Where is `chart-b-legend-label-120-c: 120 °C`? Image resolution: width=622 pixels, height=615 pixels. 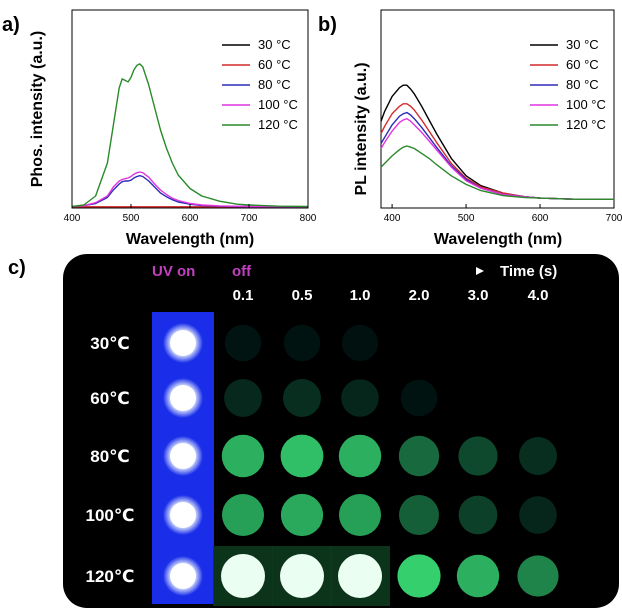
chart-b-legend-label-120-c: 120 °C is located at coordinates (586, 124).